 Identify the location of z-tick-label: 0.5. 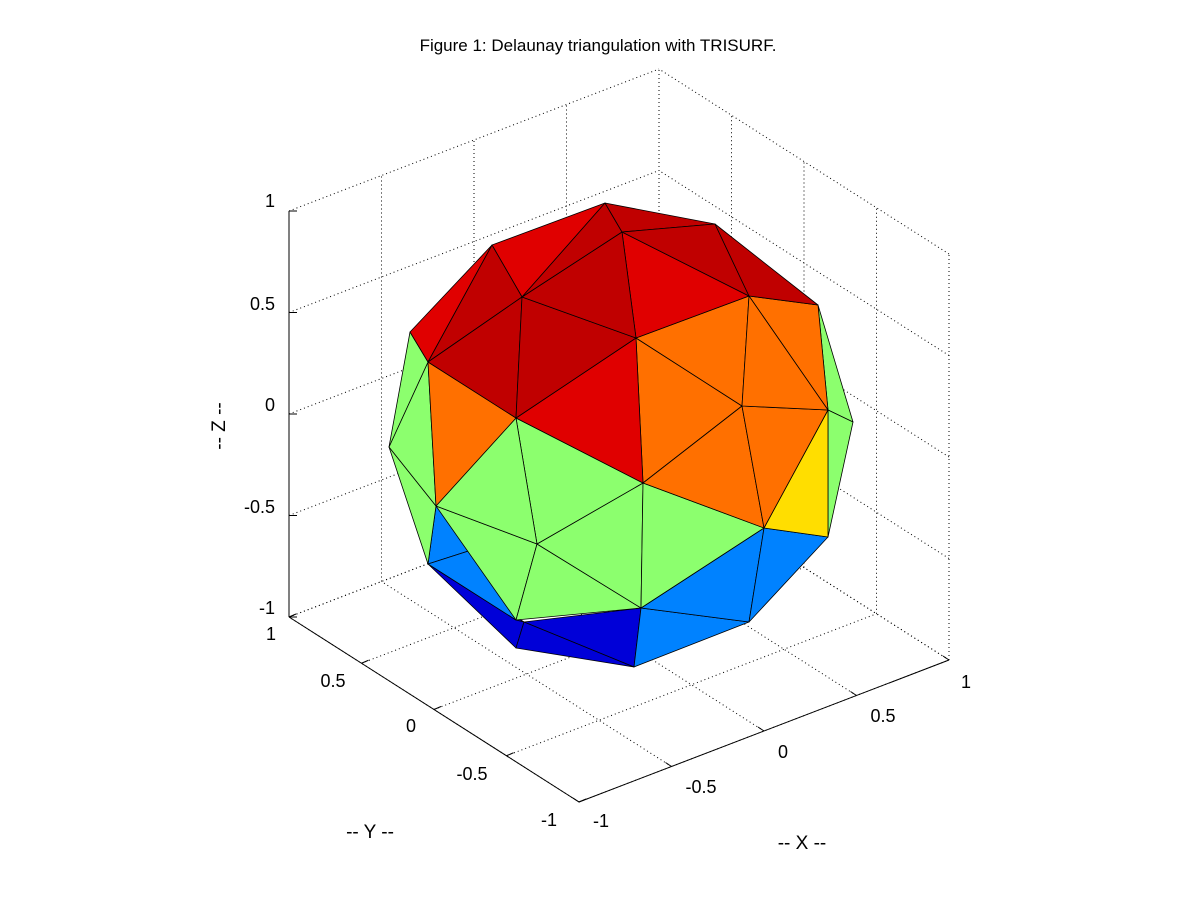
(262, 304).